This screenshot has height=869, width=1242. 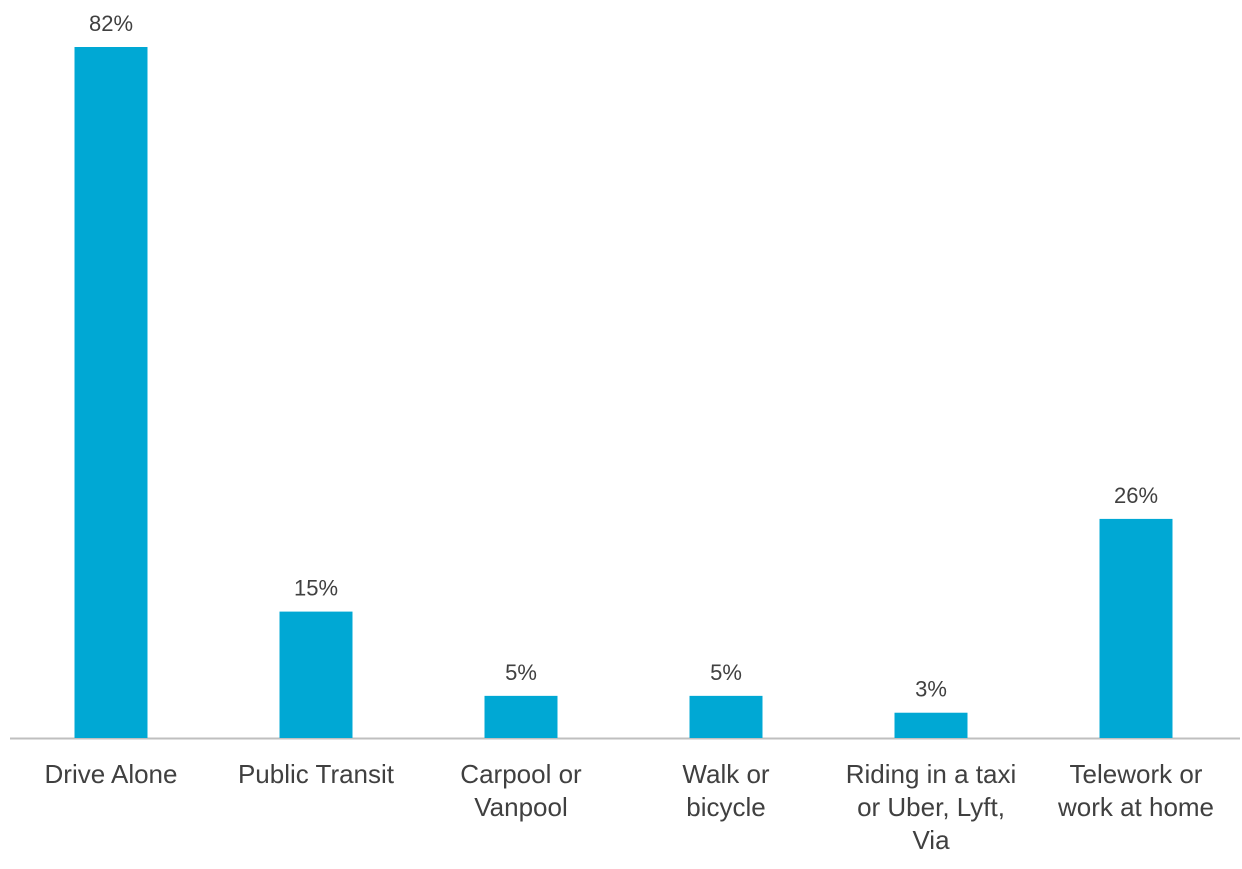 I want to click on x-tick-label: Public Transit, so click(x=316, y=774).